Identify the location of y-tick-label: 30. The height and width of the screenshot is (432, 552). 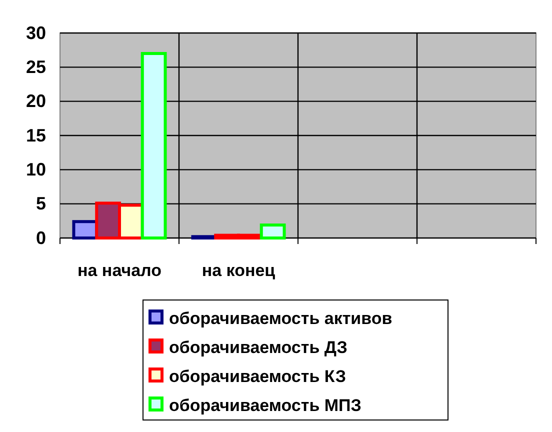
(36, 32).